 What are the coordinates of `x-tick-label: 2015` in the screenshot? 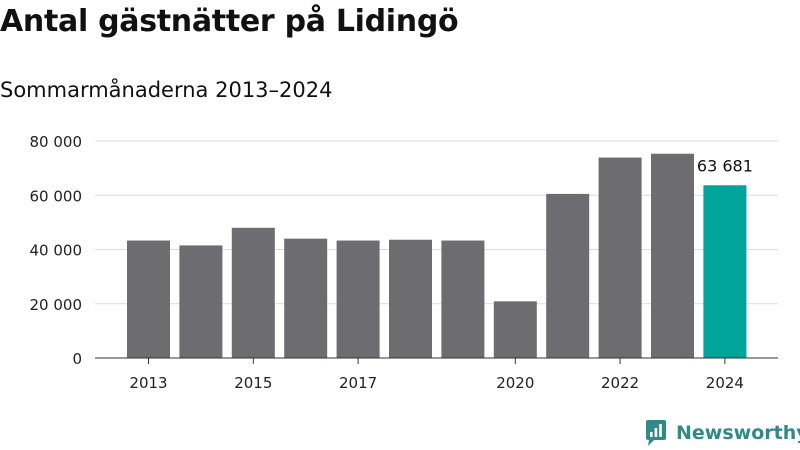 It's located at (253, 383).